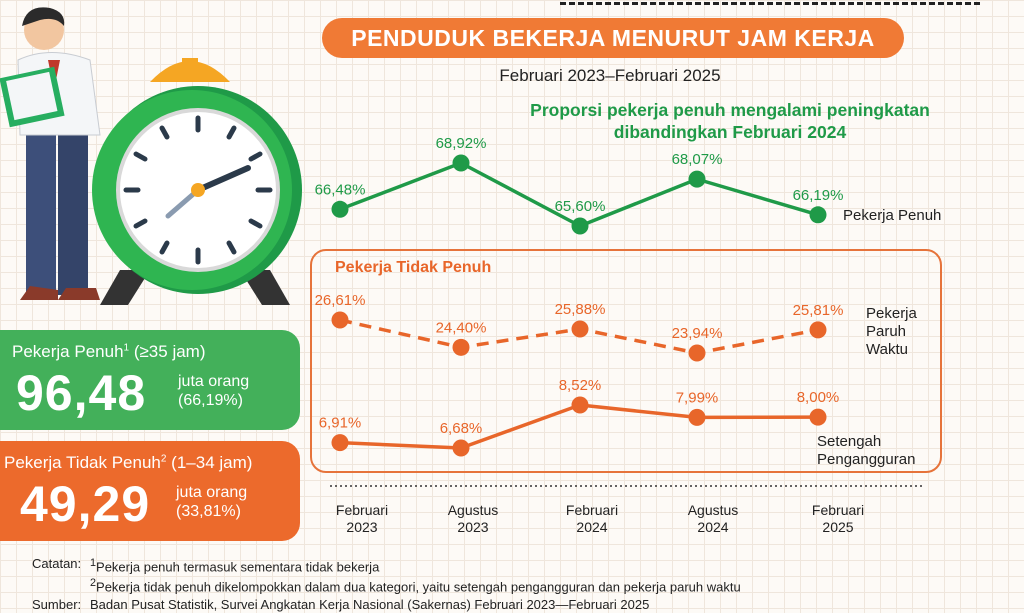  What do you see at coordinates (697, 333) in the screenshot?
I see `data-label: 23,94%` at bounding box center [697, 333].